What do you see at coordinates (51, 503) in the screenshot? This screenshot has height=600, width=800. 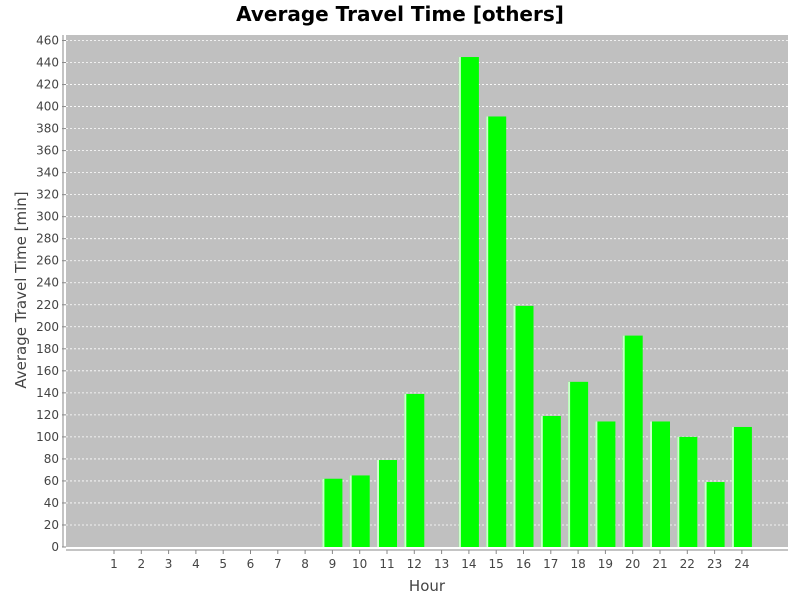 I see `y-tick-label: 40` at bounding box center [51, 503].